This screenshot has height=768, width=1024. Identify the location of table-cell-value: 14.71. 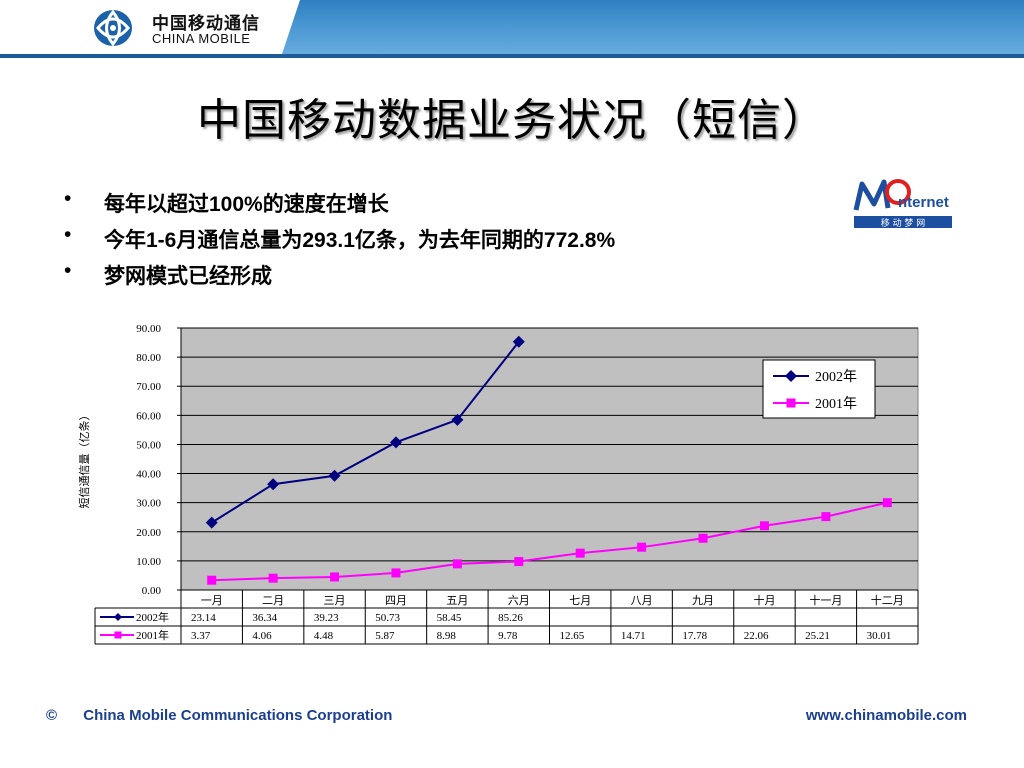
(633, 636).